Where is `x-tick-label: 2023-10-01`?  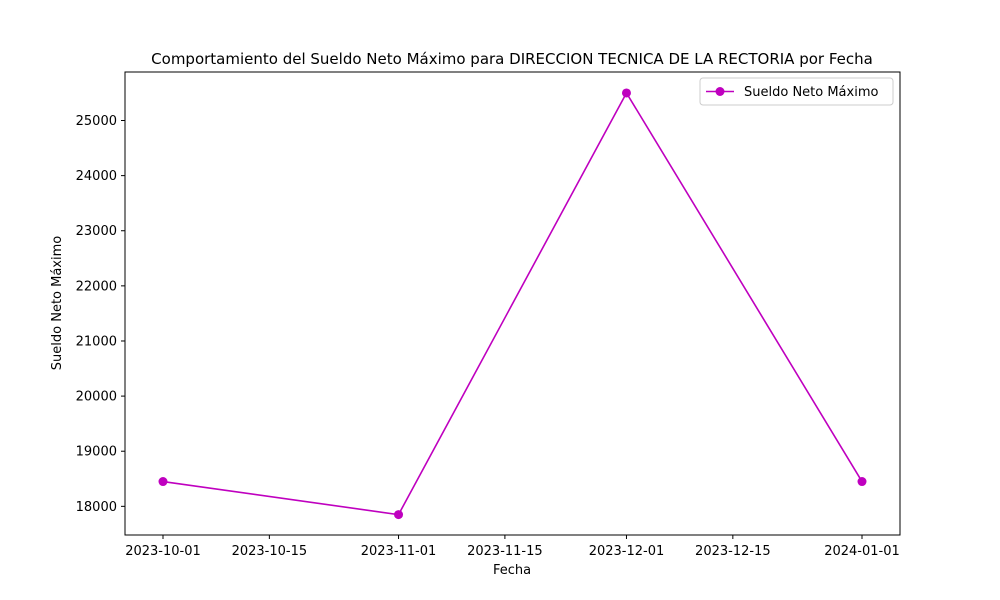 x-tick-label: 2023-10-01 is located at coordinates (163, 551).